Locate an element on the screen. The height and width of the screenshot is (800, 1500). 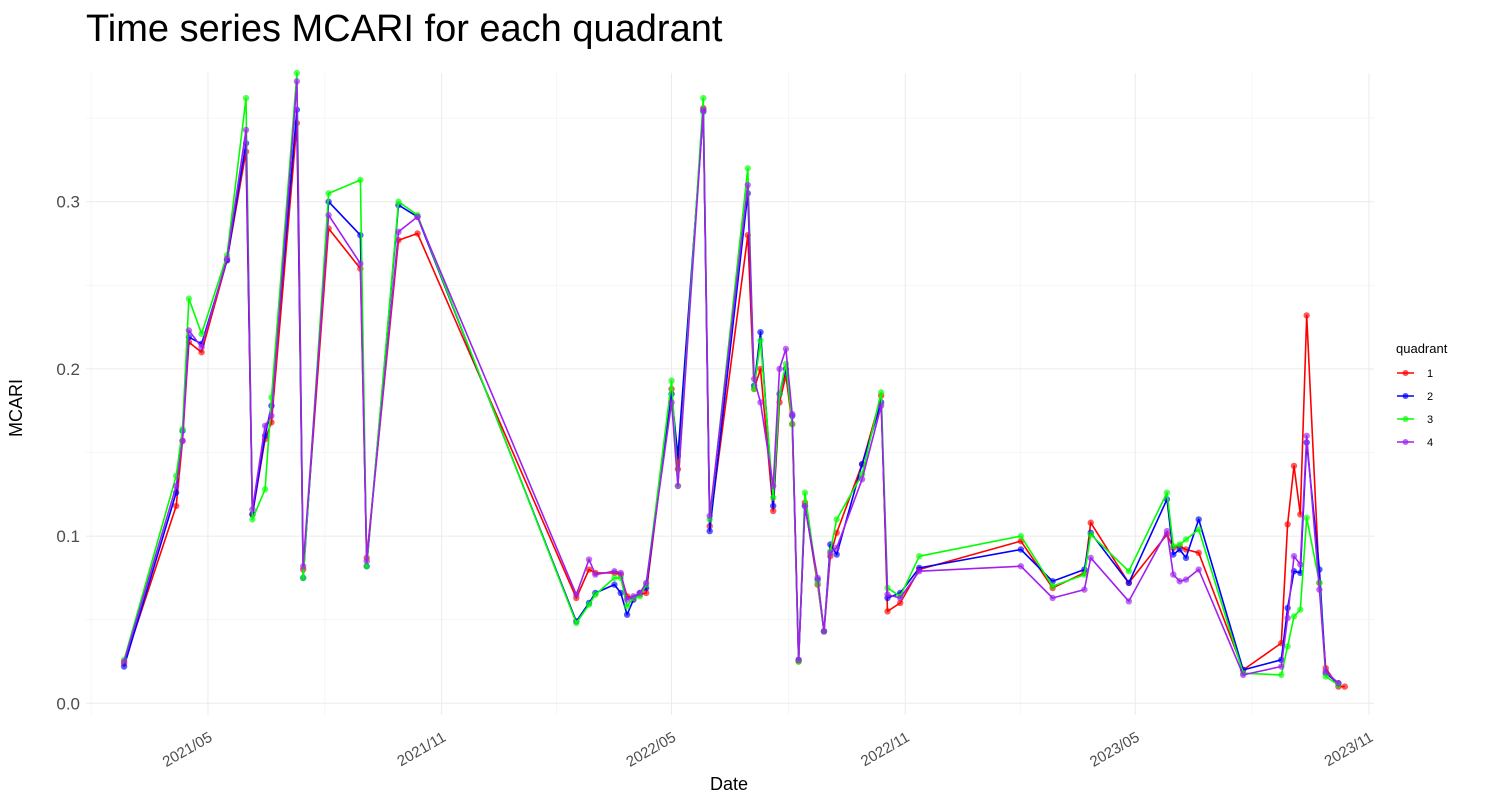
legend-item-3: 3 is located at coordinates (1415, 420).